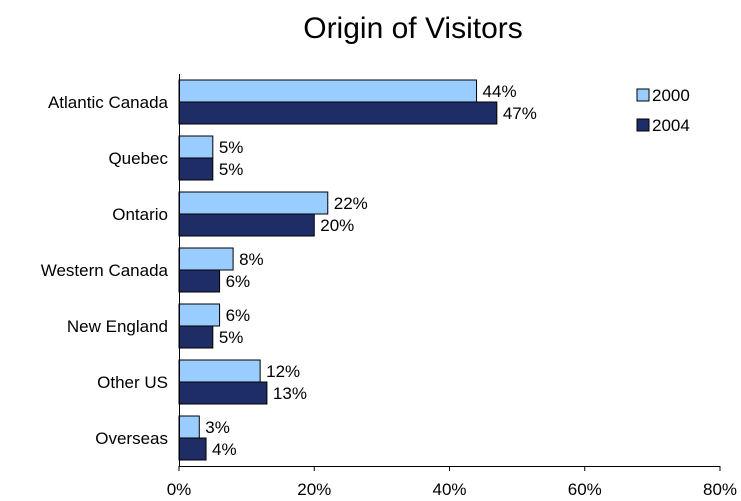 The height and width of the screenshot is (501, 741). I want to click on data-label: 20%, so click(337, 225).